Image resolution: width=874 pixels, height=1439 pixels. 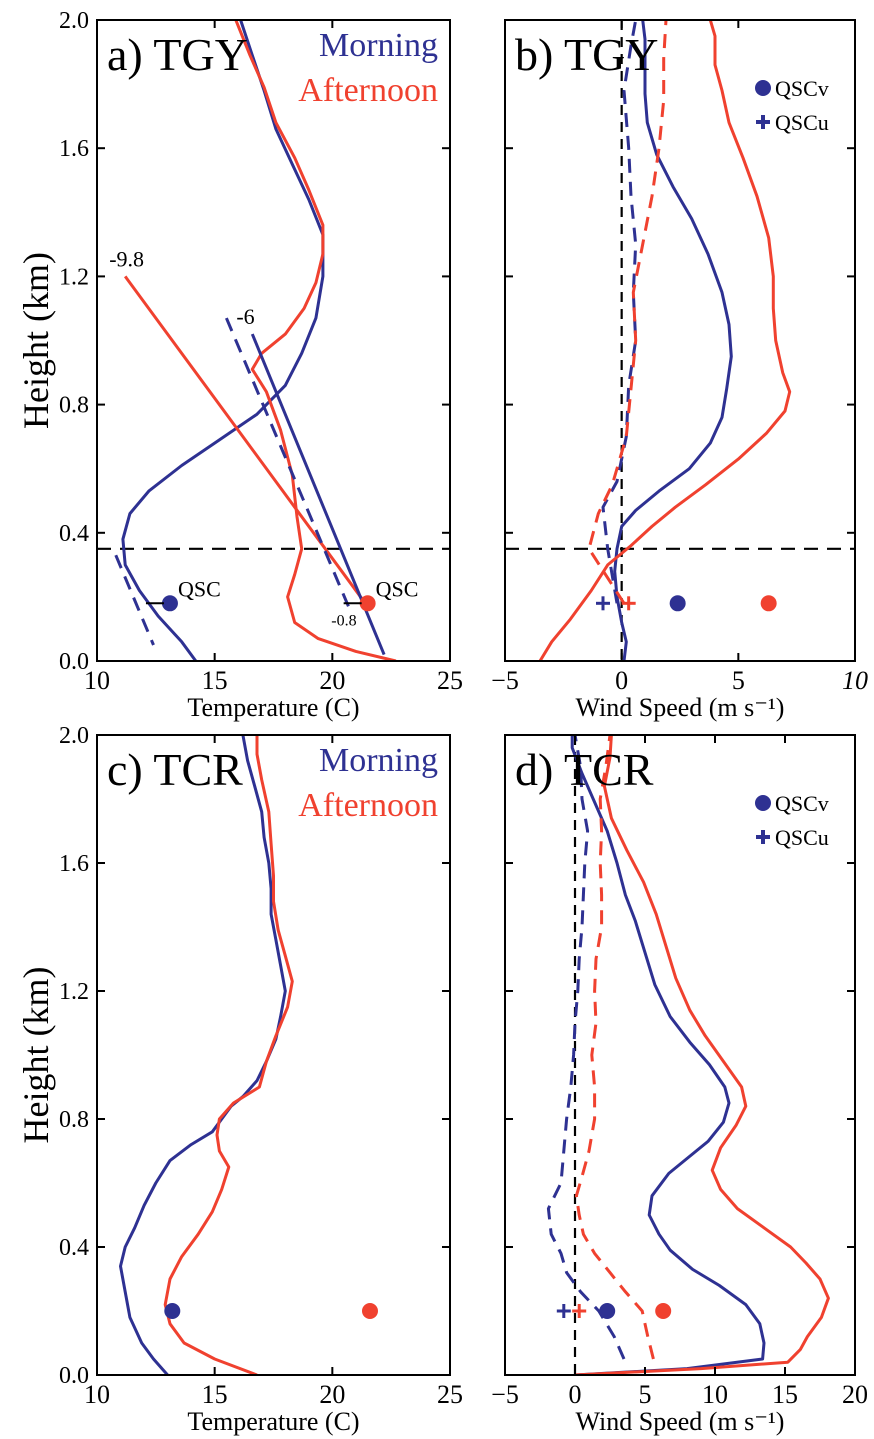 I want to click on panel-title: a) TGY, so click(x=177, y=54).